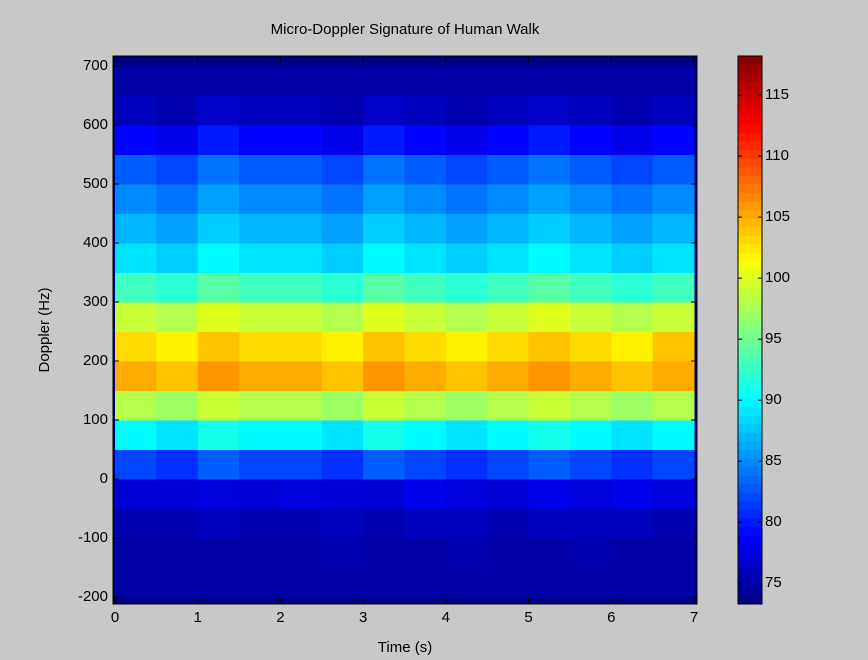  Describe the element at coordinates (95, 301) in the screenshot. I see `y-tick-label: 300` at that location.